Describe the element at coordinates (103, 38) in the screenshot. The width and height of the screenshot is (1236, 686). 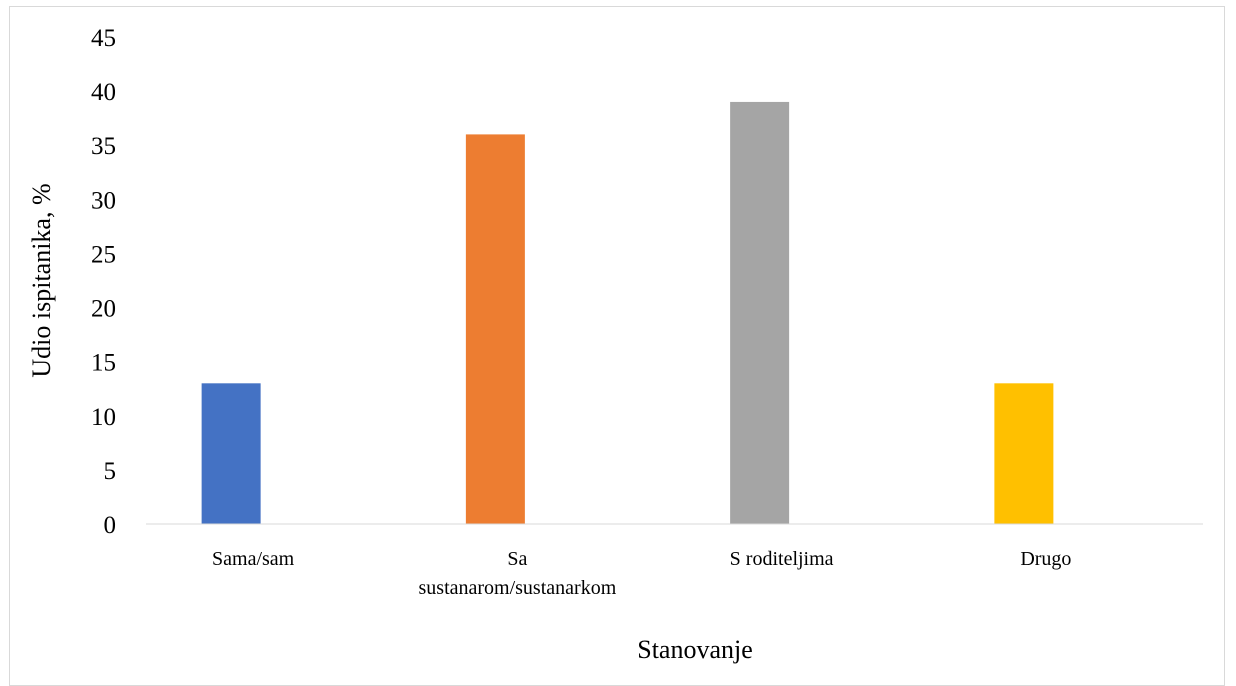
I see `y-tick-label: 45` at that location.